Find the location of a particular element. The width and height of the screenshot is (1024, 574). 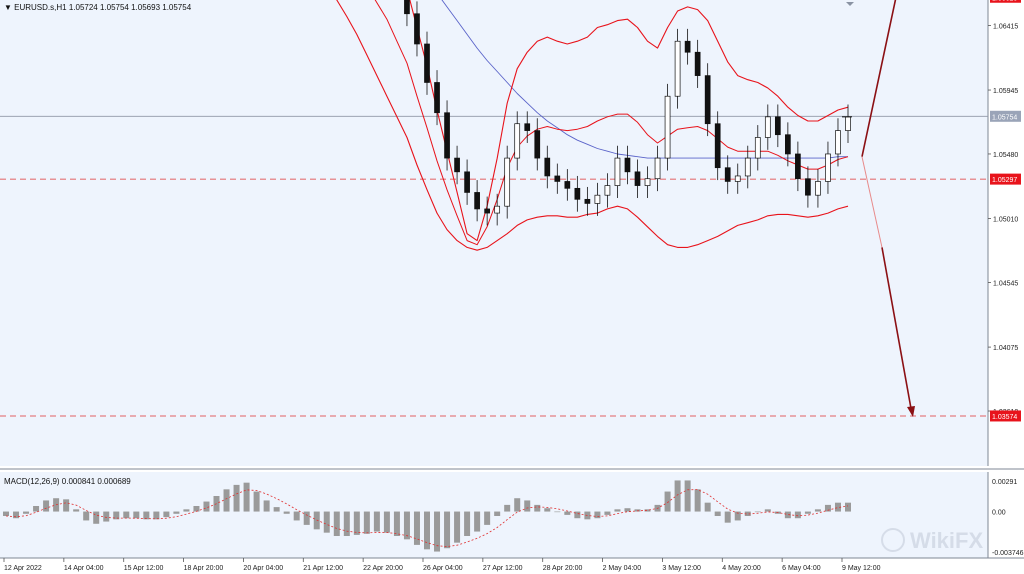

chart-shift-marker is located at coordinates (850, 4).